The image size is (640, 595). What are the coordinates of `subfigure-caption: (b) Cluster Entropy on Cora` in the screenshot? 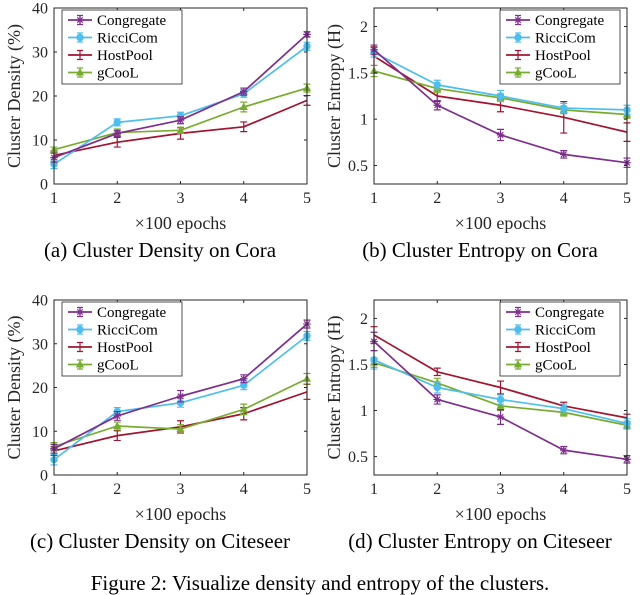 It's located at (480, 250).